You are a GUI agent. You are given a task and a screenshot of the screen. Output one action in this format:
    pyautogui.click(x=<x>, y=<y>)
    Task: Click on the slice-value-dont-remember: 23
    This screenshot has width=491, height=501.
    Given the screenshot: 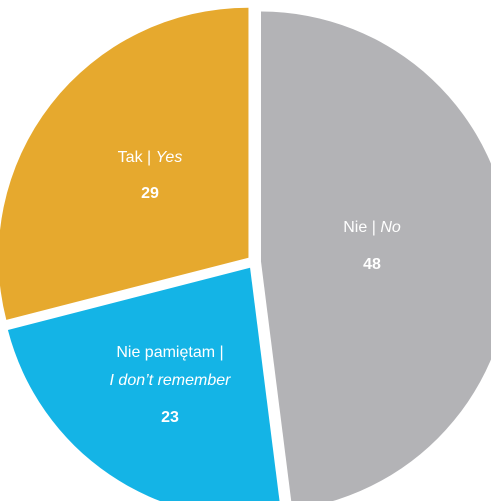 What is the action you would take?
    pyautogui.click(x=170, y=417)
    